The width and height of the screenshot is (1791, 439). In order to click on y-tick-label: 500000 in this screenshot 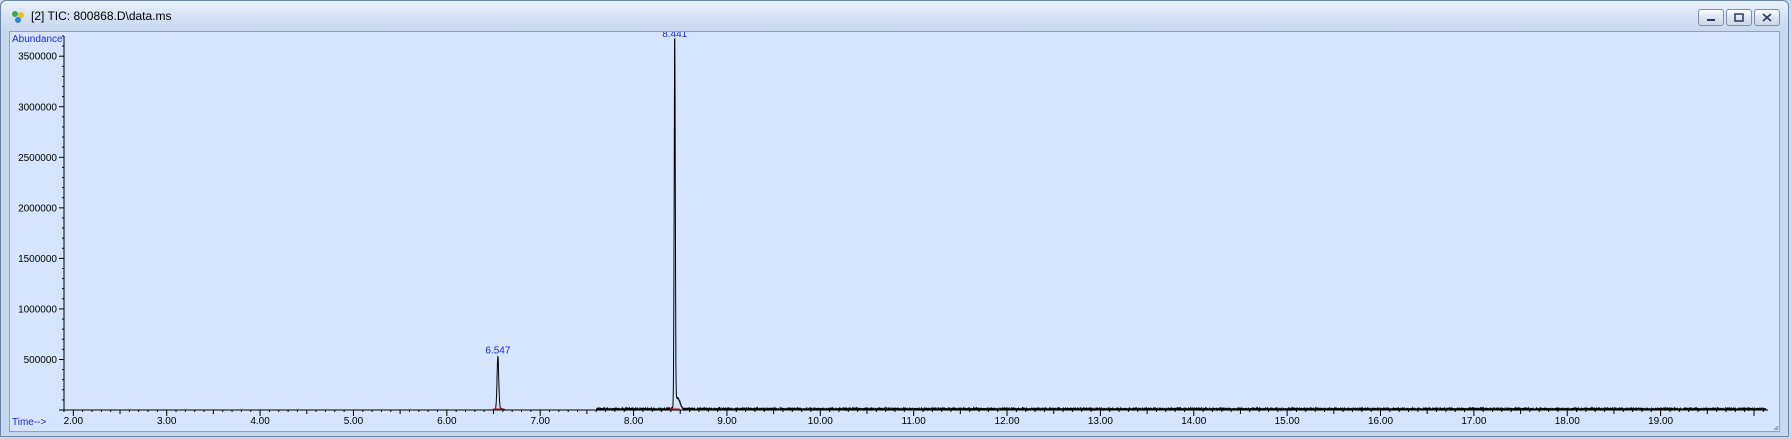, I will do `click(41, 360)`.